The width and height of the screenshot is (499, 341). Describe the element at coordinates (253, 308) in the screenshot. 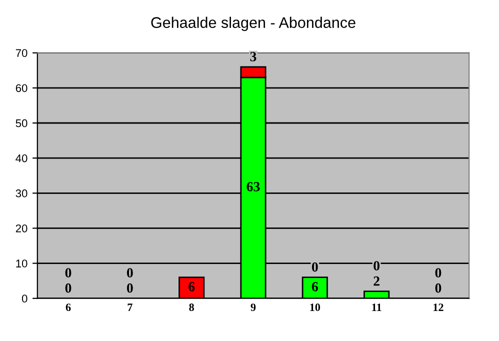

I see `x-tick-label: 9` at that location.